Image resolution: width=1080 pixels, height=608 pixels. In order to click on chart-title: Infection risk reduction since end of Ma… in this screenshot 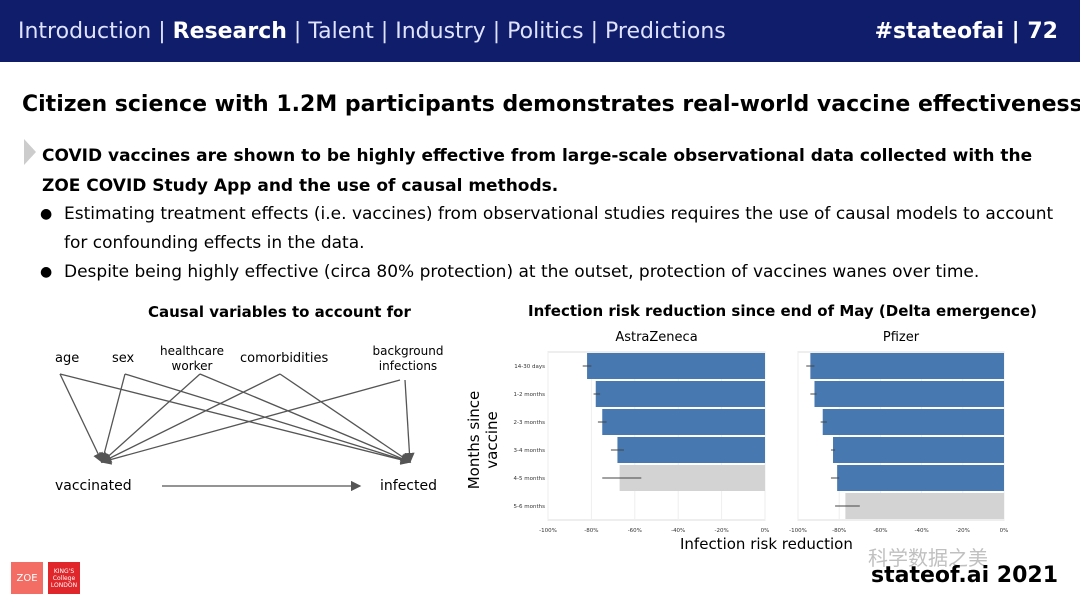, I will do `click(782, 311)`.